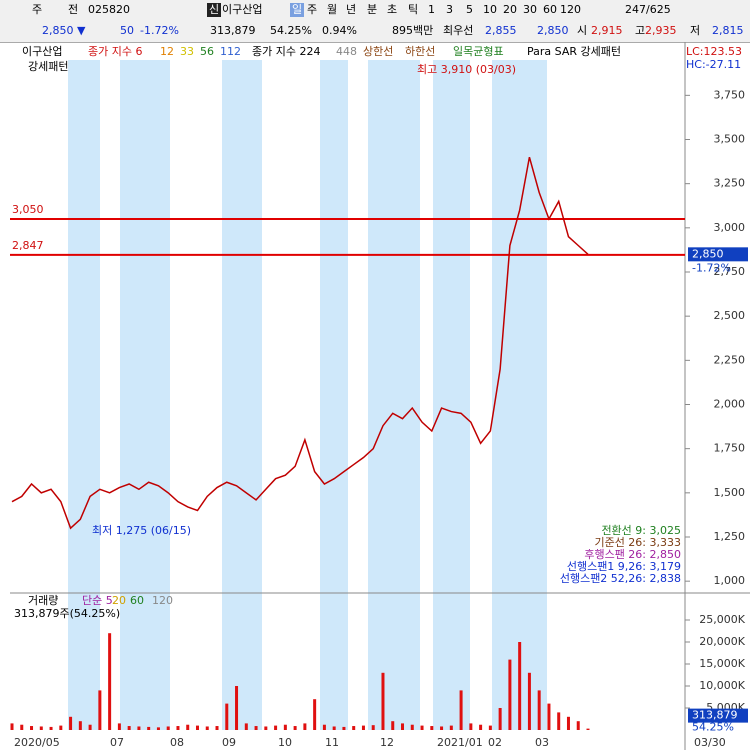 The width and height of the screenshot is (750, 750). I want to click on toolbar-item: 5, so click(469, 9).